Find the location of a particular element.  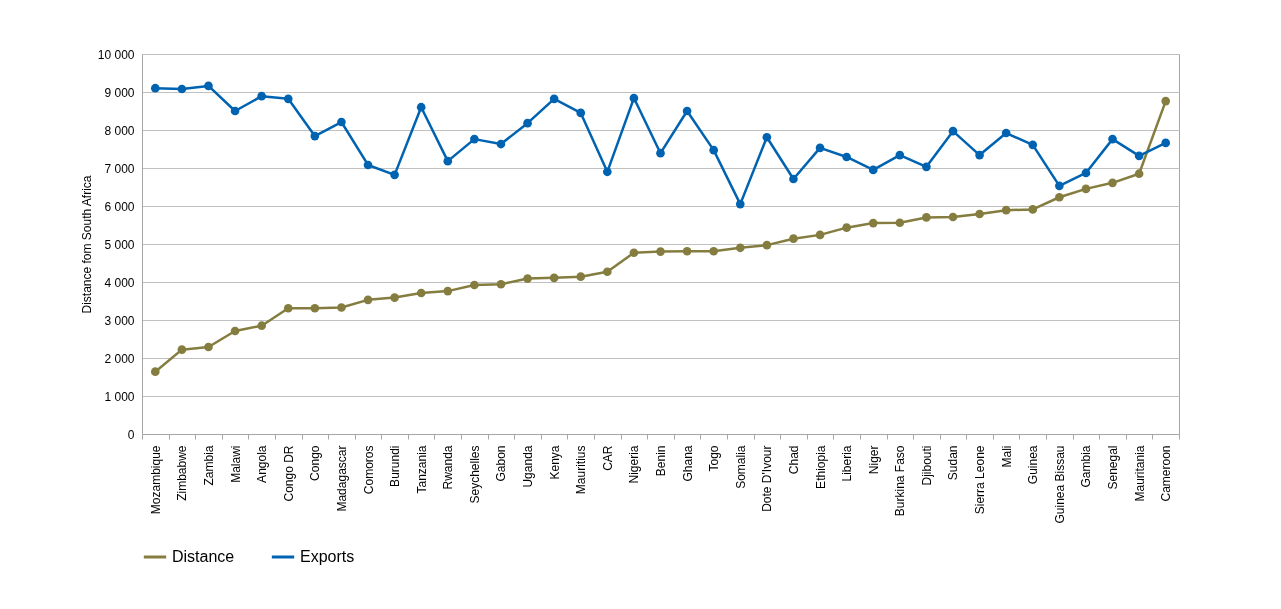

x-tick-label: Togo is located at coordinates (714, 458).